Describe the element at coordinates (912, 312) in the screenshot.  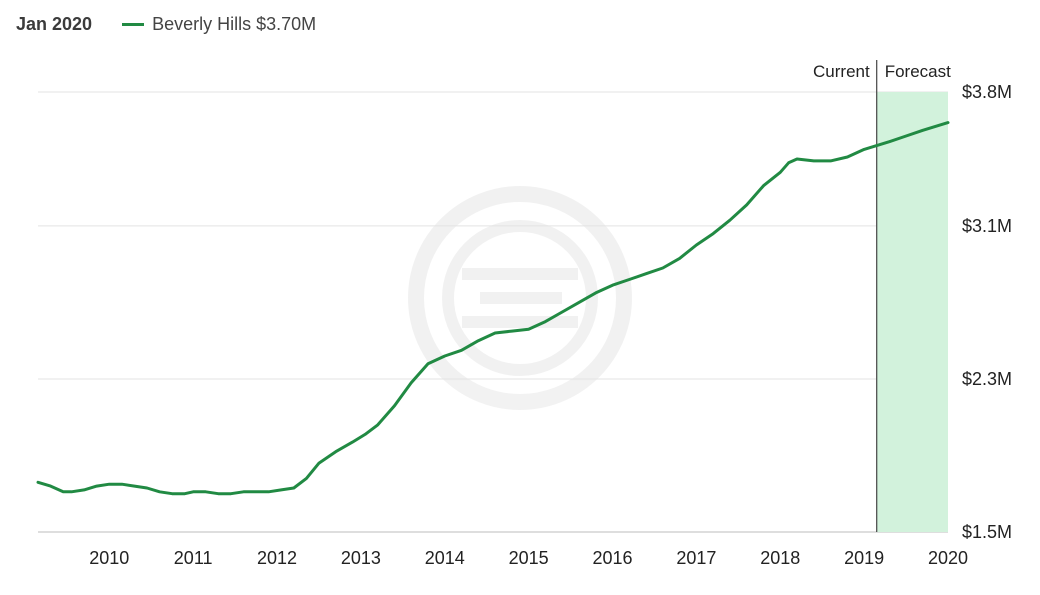
I see `forecast-band` at that location.